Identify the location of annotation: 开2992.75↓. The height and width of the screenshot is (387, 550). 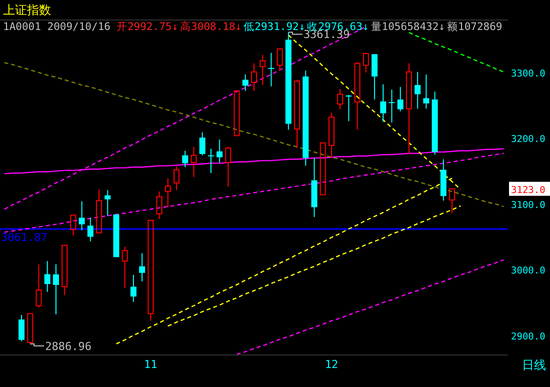
(147, 27).